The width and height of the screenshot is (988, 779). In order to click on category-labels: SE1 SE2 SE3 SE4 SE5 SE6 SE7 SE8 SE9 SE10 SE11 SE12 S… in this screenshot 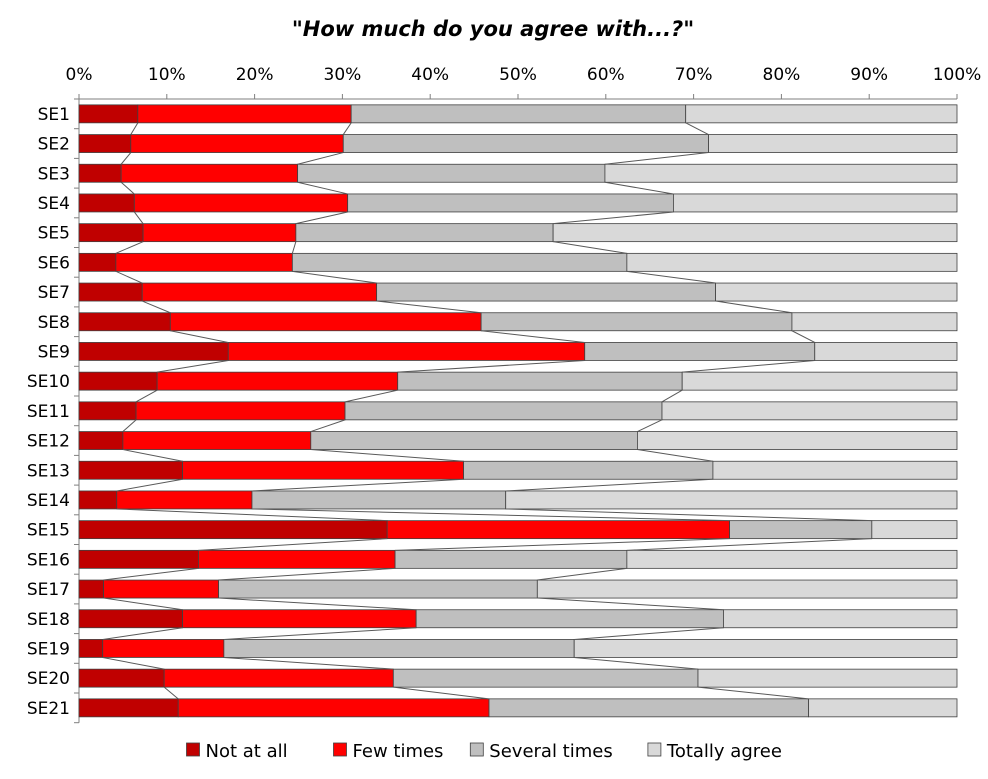, I will do `click(48, 412)`.